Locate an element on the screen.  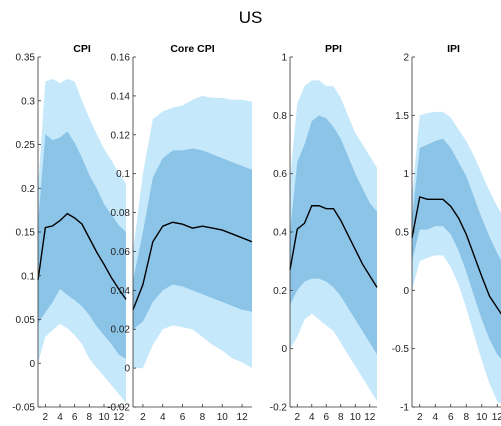
y-tick-label: 1.5 is located at coordinates (402, 116).